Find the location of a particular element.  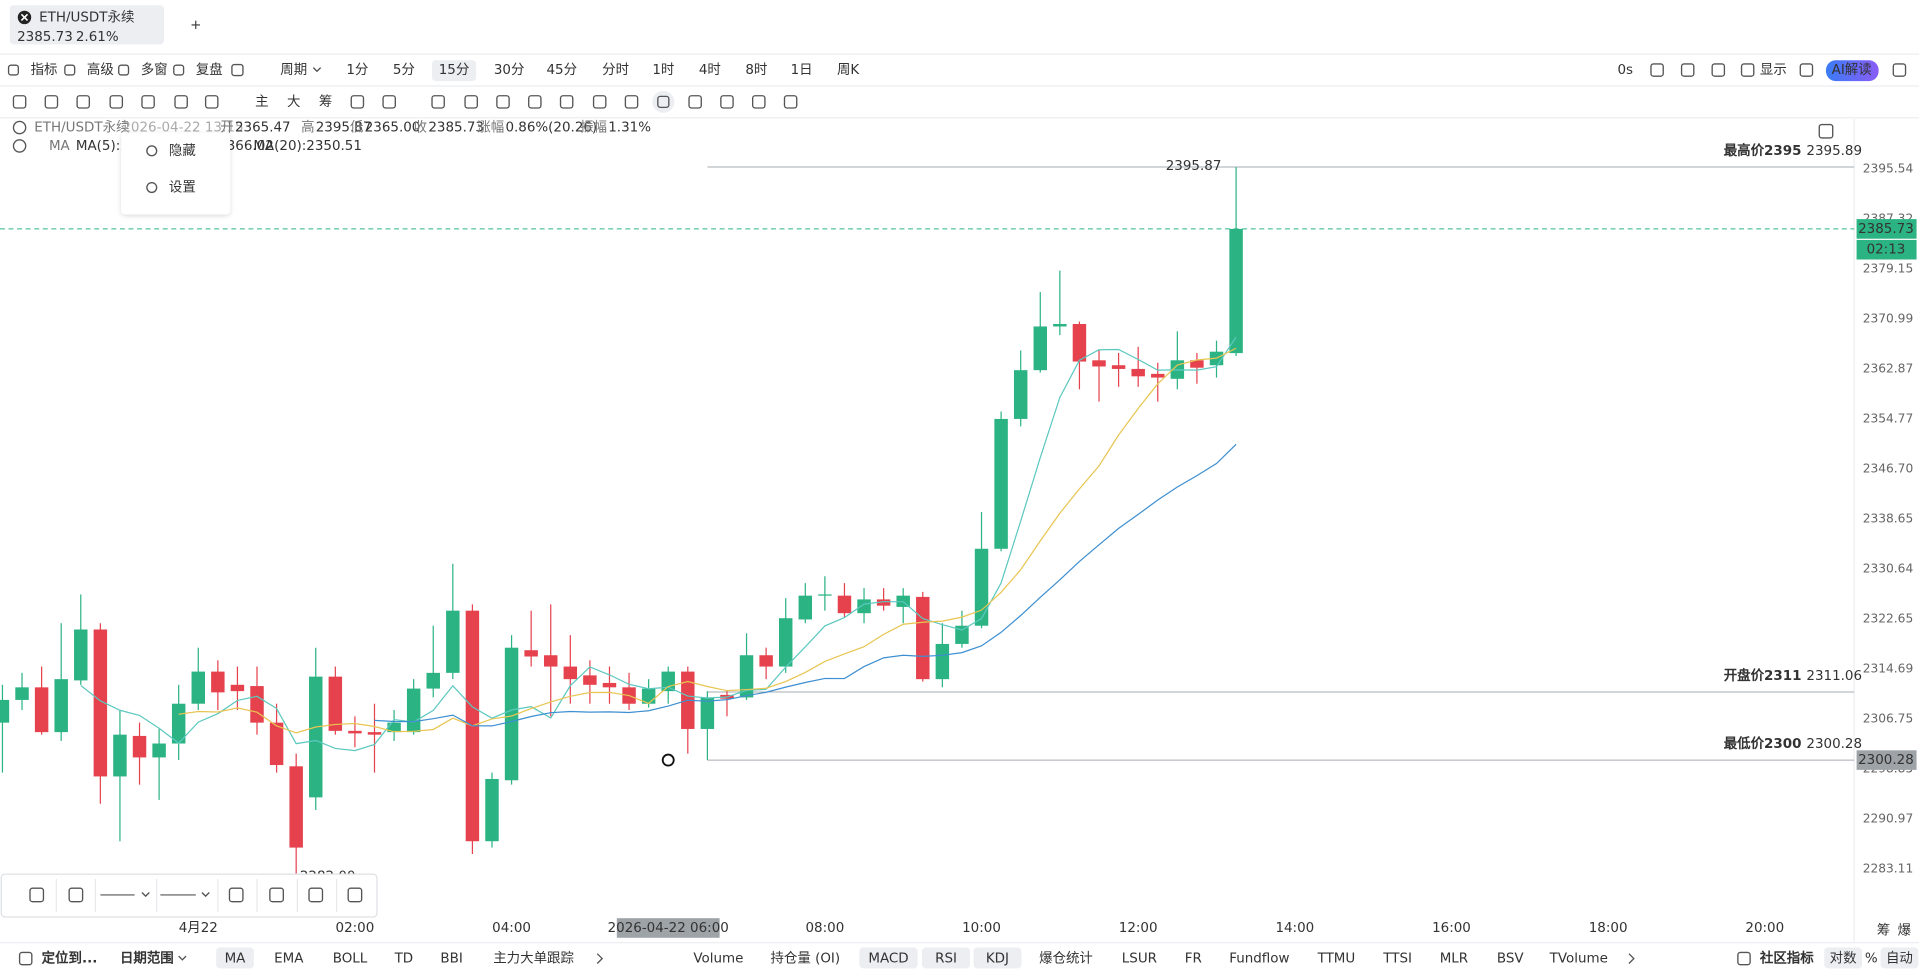

price-tag-label: 2385.73 is located at coordinates (1886, 229).